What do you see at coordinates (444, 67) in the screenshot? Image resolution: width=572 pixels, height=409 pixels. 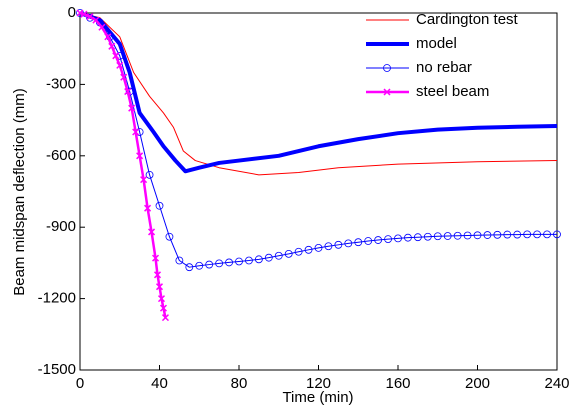 I see `legend-label: no rebar` at bounding box center [444, 67].